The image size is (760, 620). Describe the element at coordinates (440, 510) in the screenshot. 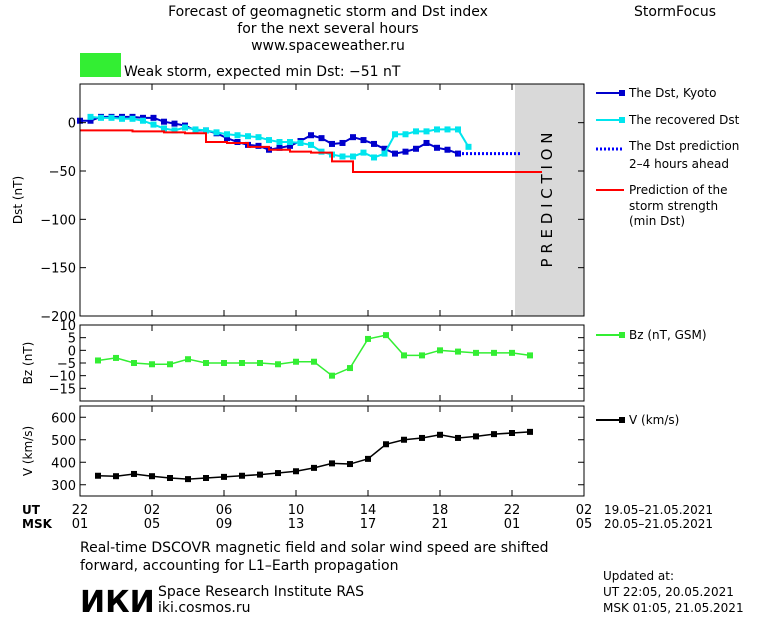

I see `ut-tick-label: 18` at that location.